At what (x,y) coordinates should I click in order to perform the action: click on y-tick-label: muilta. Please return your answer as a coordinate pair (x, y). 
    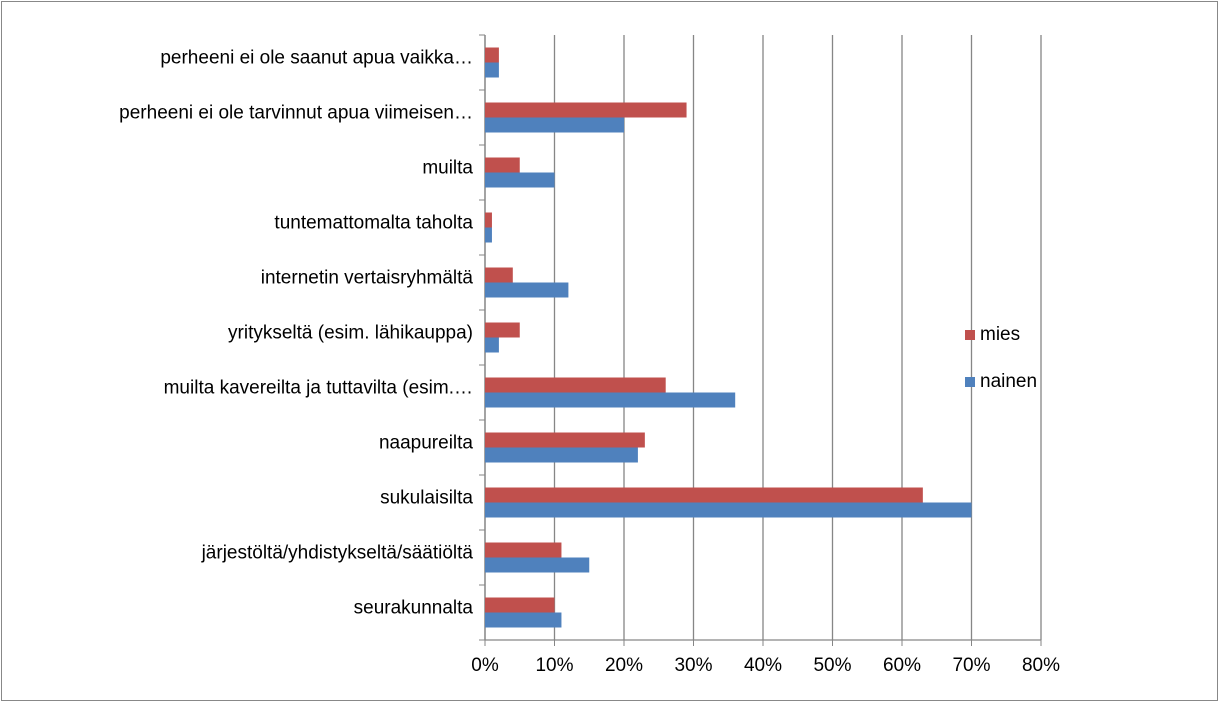
    Looking at the image, I should click on (447, 168).